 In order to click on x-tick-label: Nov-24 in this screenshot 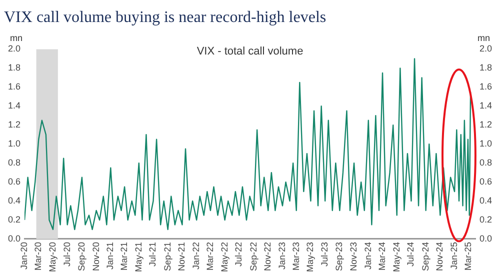, I will do `click(439, 257)`.